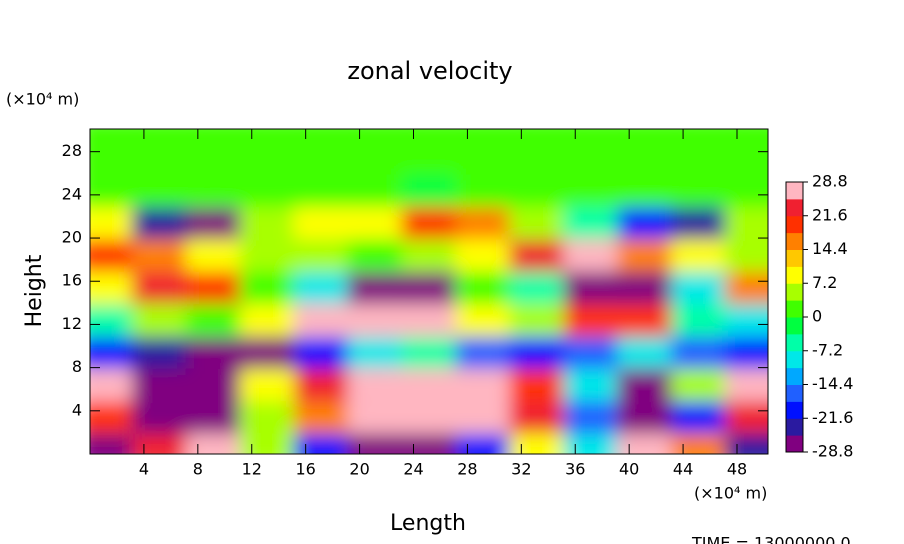 The width and height of the screenshot is (904, 544). What do you see at coordinates (830, 248) in the screenshot?
I see `colorbar-tick-label: 14.4` at bounding box center [830, 248].